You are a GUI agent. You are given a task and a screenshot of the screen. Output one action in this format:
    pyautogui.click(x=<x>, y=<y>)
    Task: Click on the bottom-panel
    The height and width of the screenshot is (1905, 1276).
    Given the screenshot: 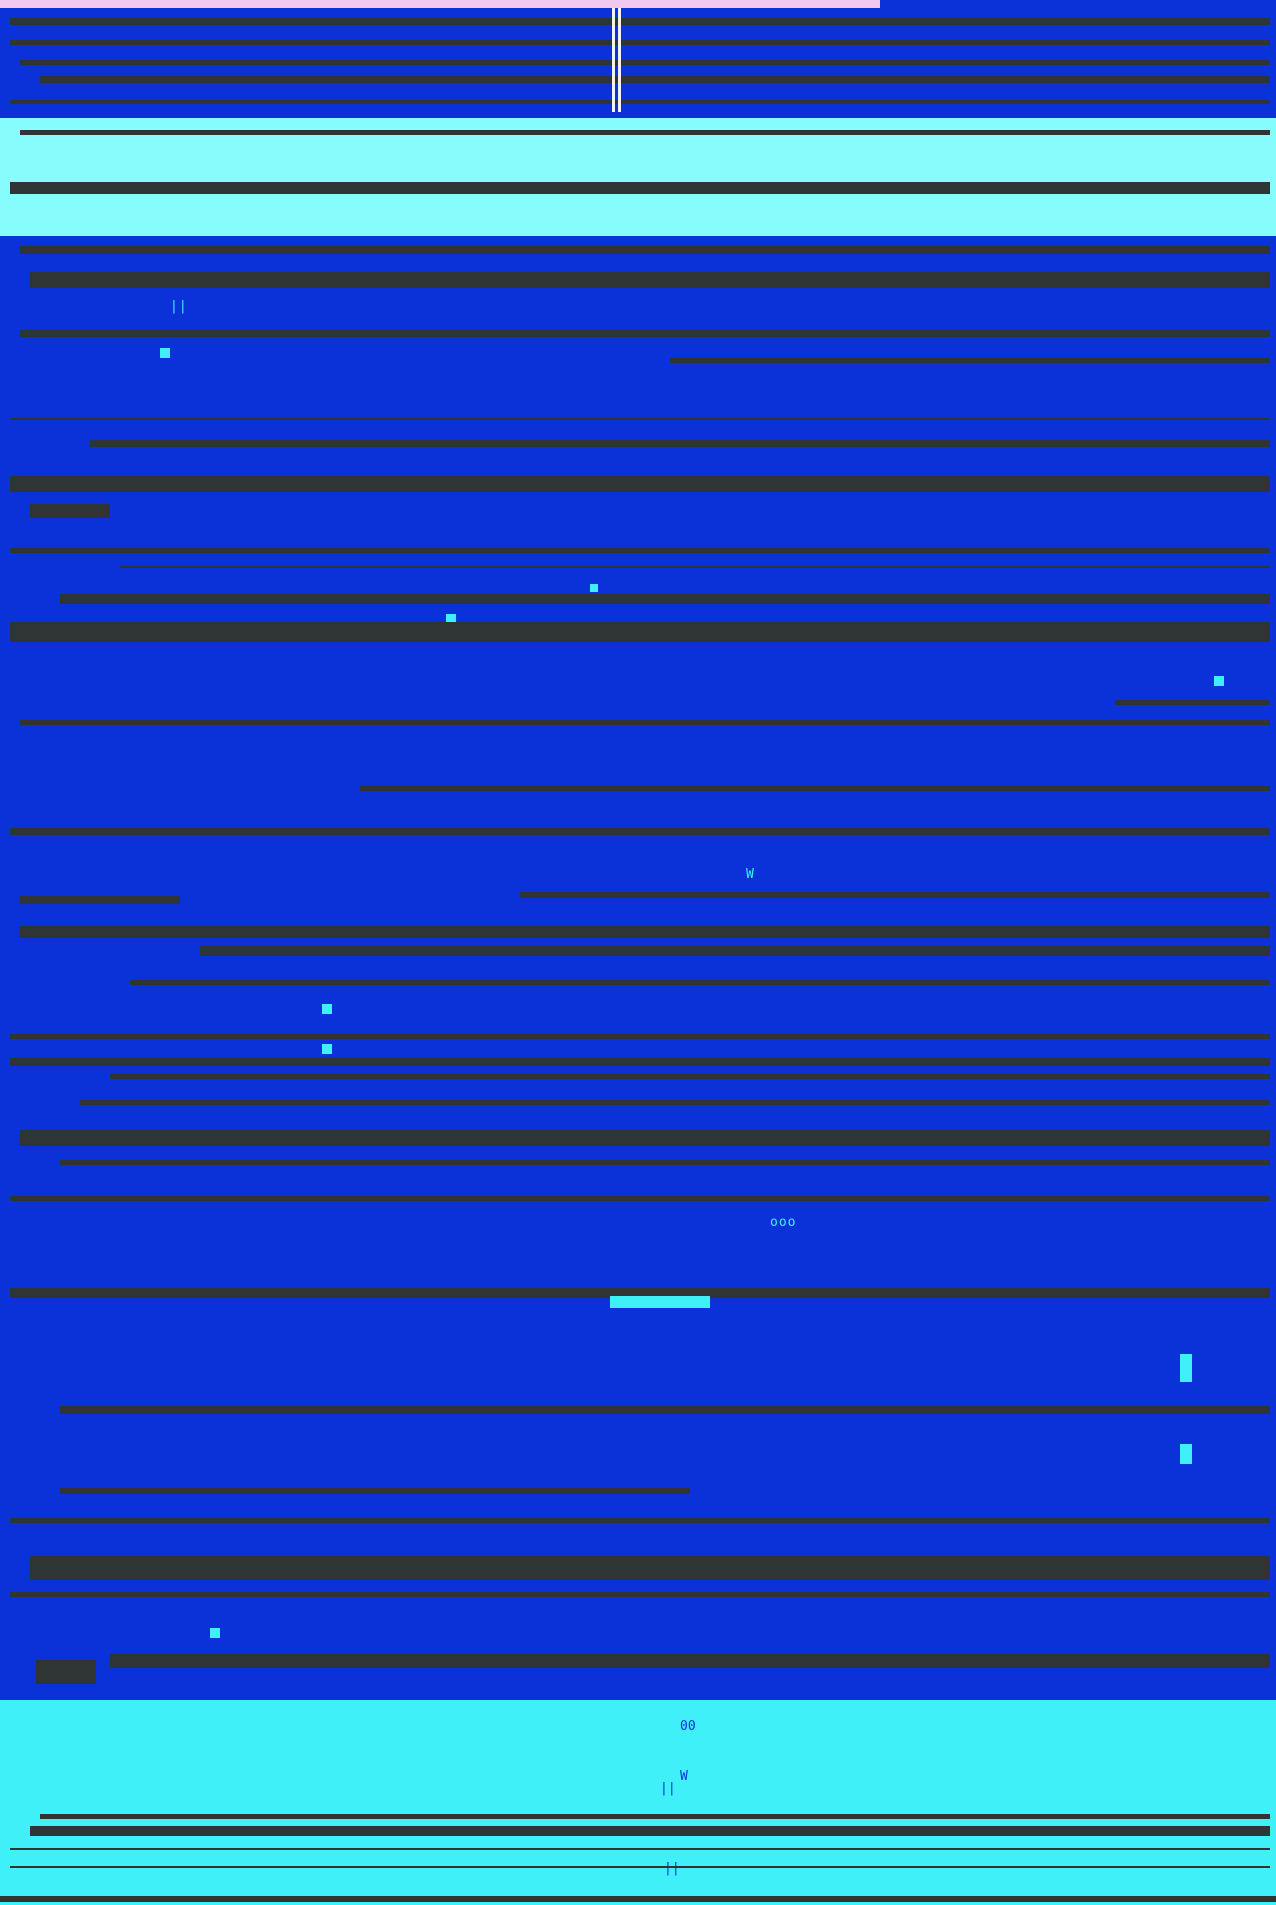 What is the action you would take?
    pyautogui.click(x=638, y=1802)
    